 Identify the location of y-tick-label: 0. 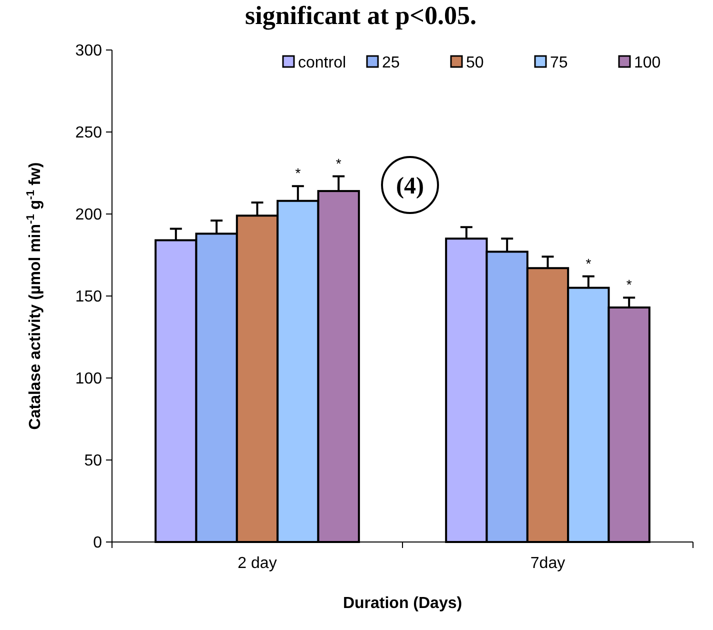
(97, 543).